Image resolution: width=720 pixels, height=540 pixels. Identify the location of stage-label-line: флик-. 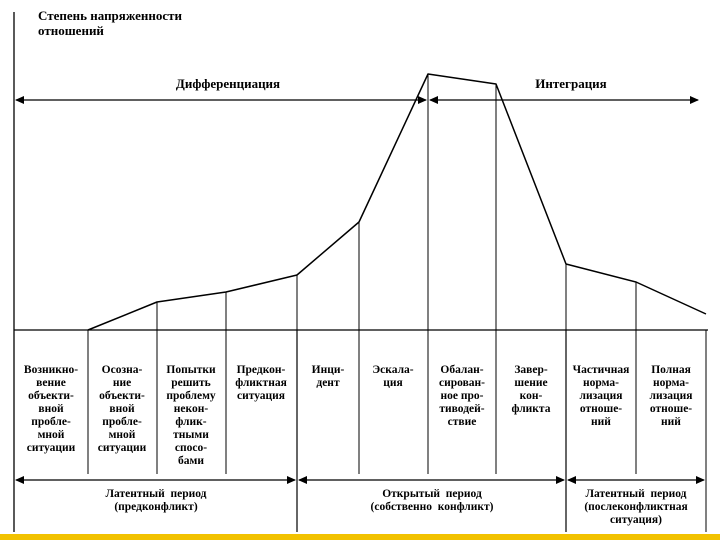
(190, 422).